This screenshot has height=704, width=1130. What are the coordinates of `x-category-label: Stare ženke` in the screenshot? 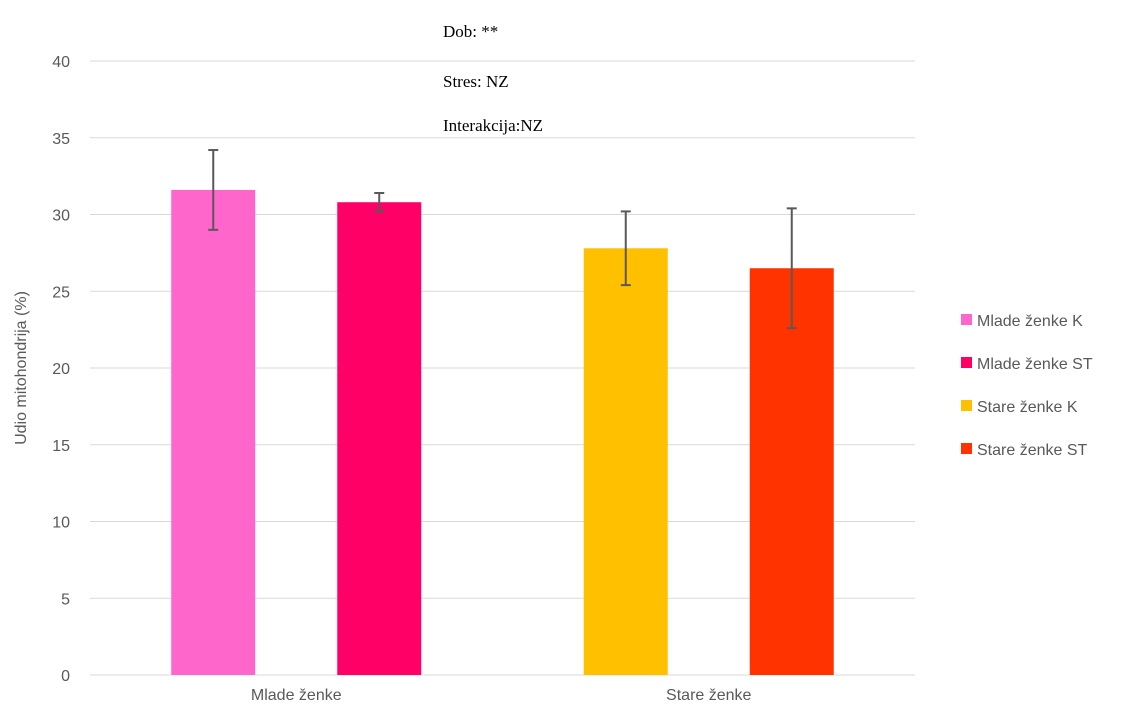 It's located at (708, 695).